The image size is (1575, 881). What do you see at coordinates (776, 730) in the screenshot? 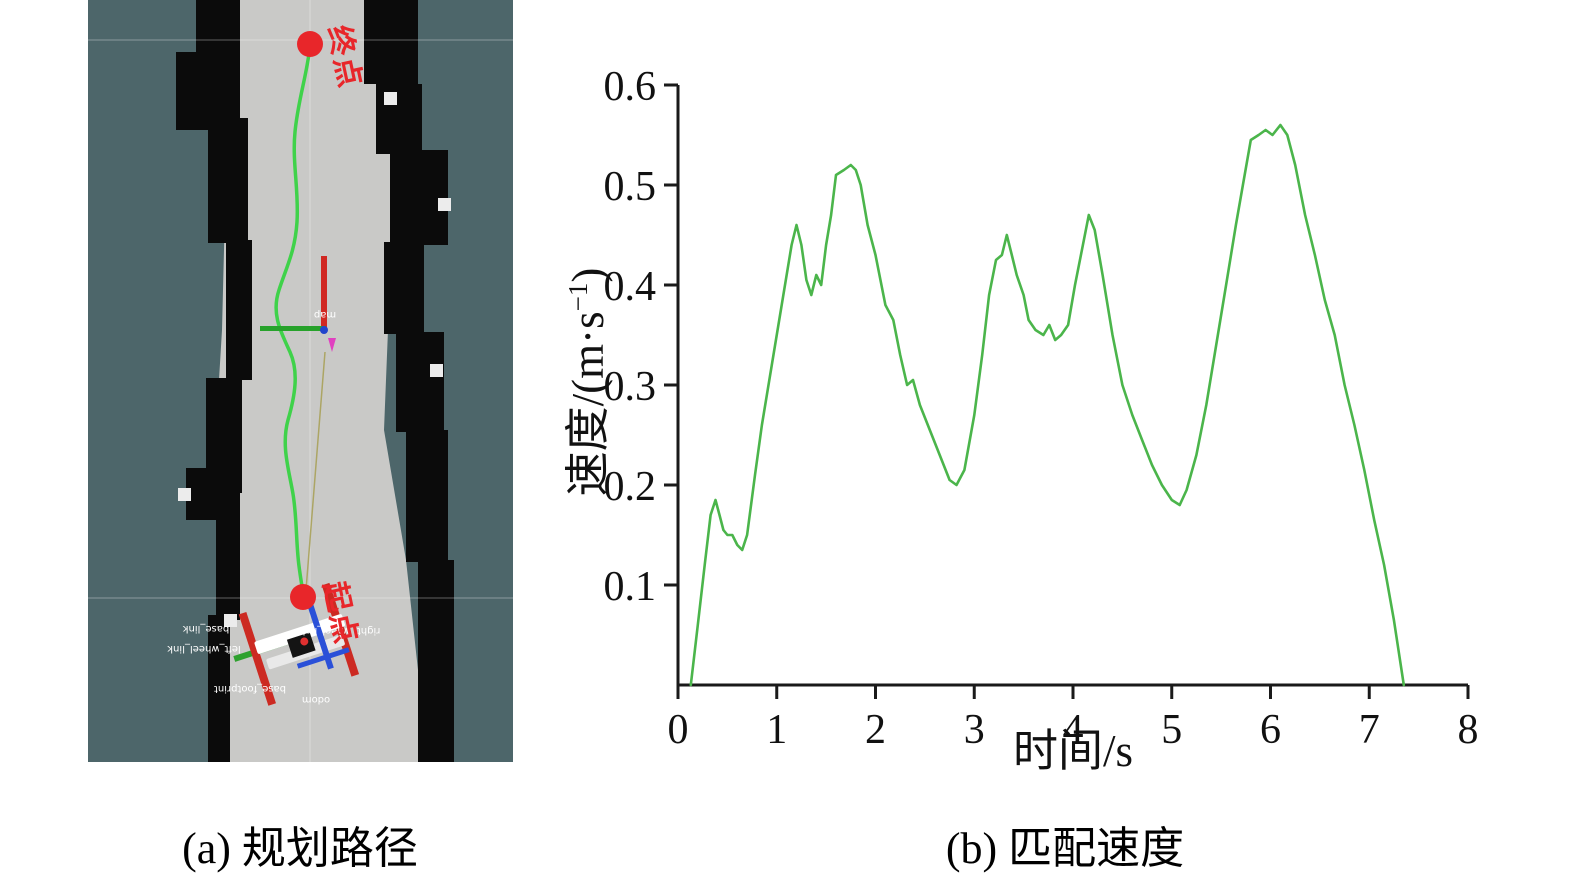
I see `x-tick-label: 1` at bounding box center [776, 730].